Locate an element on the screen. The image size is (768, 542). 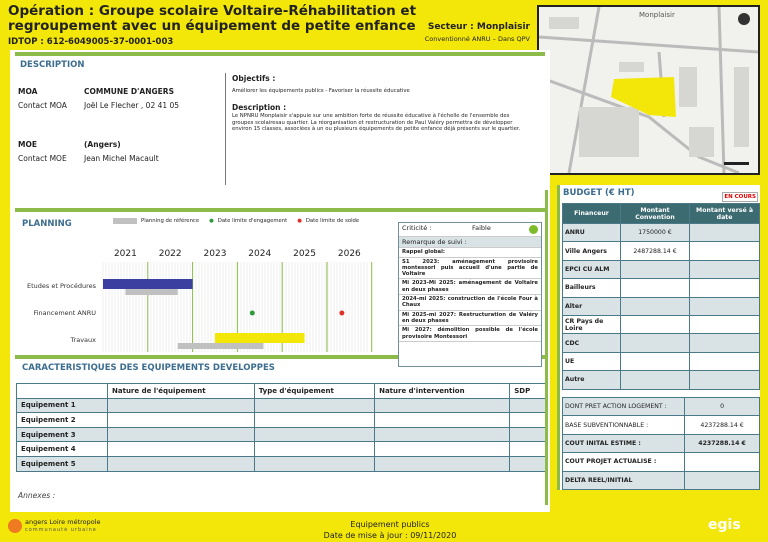
location-map: Monplaisir is located at coordinates (648, 90).